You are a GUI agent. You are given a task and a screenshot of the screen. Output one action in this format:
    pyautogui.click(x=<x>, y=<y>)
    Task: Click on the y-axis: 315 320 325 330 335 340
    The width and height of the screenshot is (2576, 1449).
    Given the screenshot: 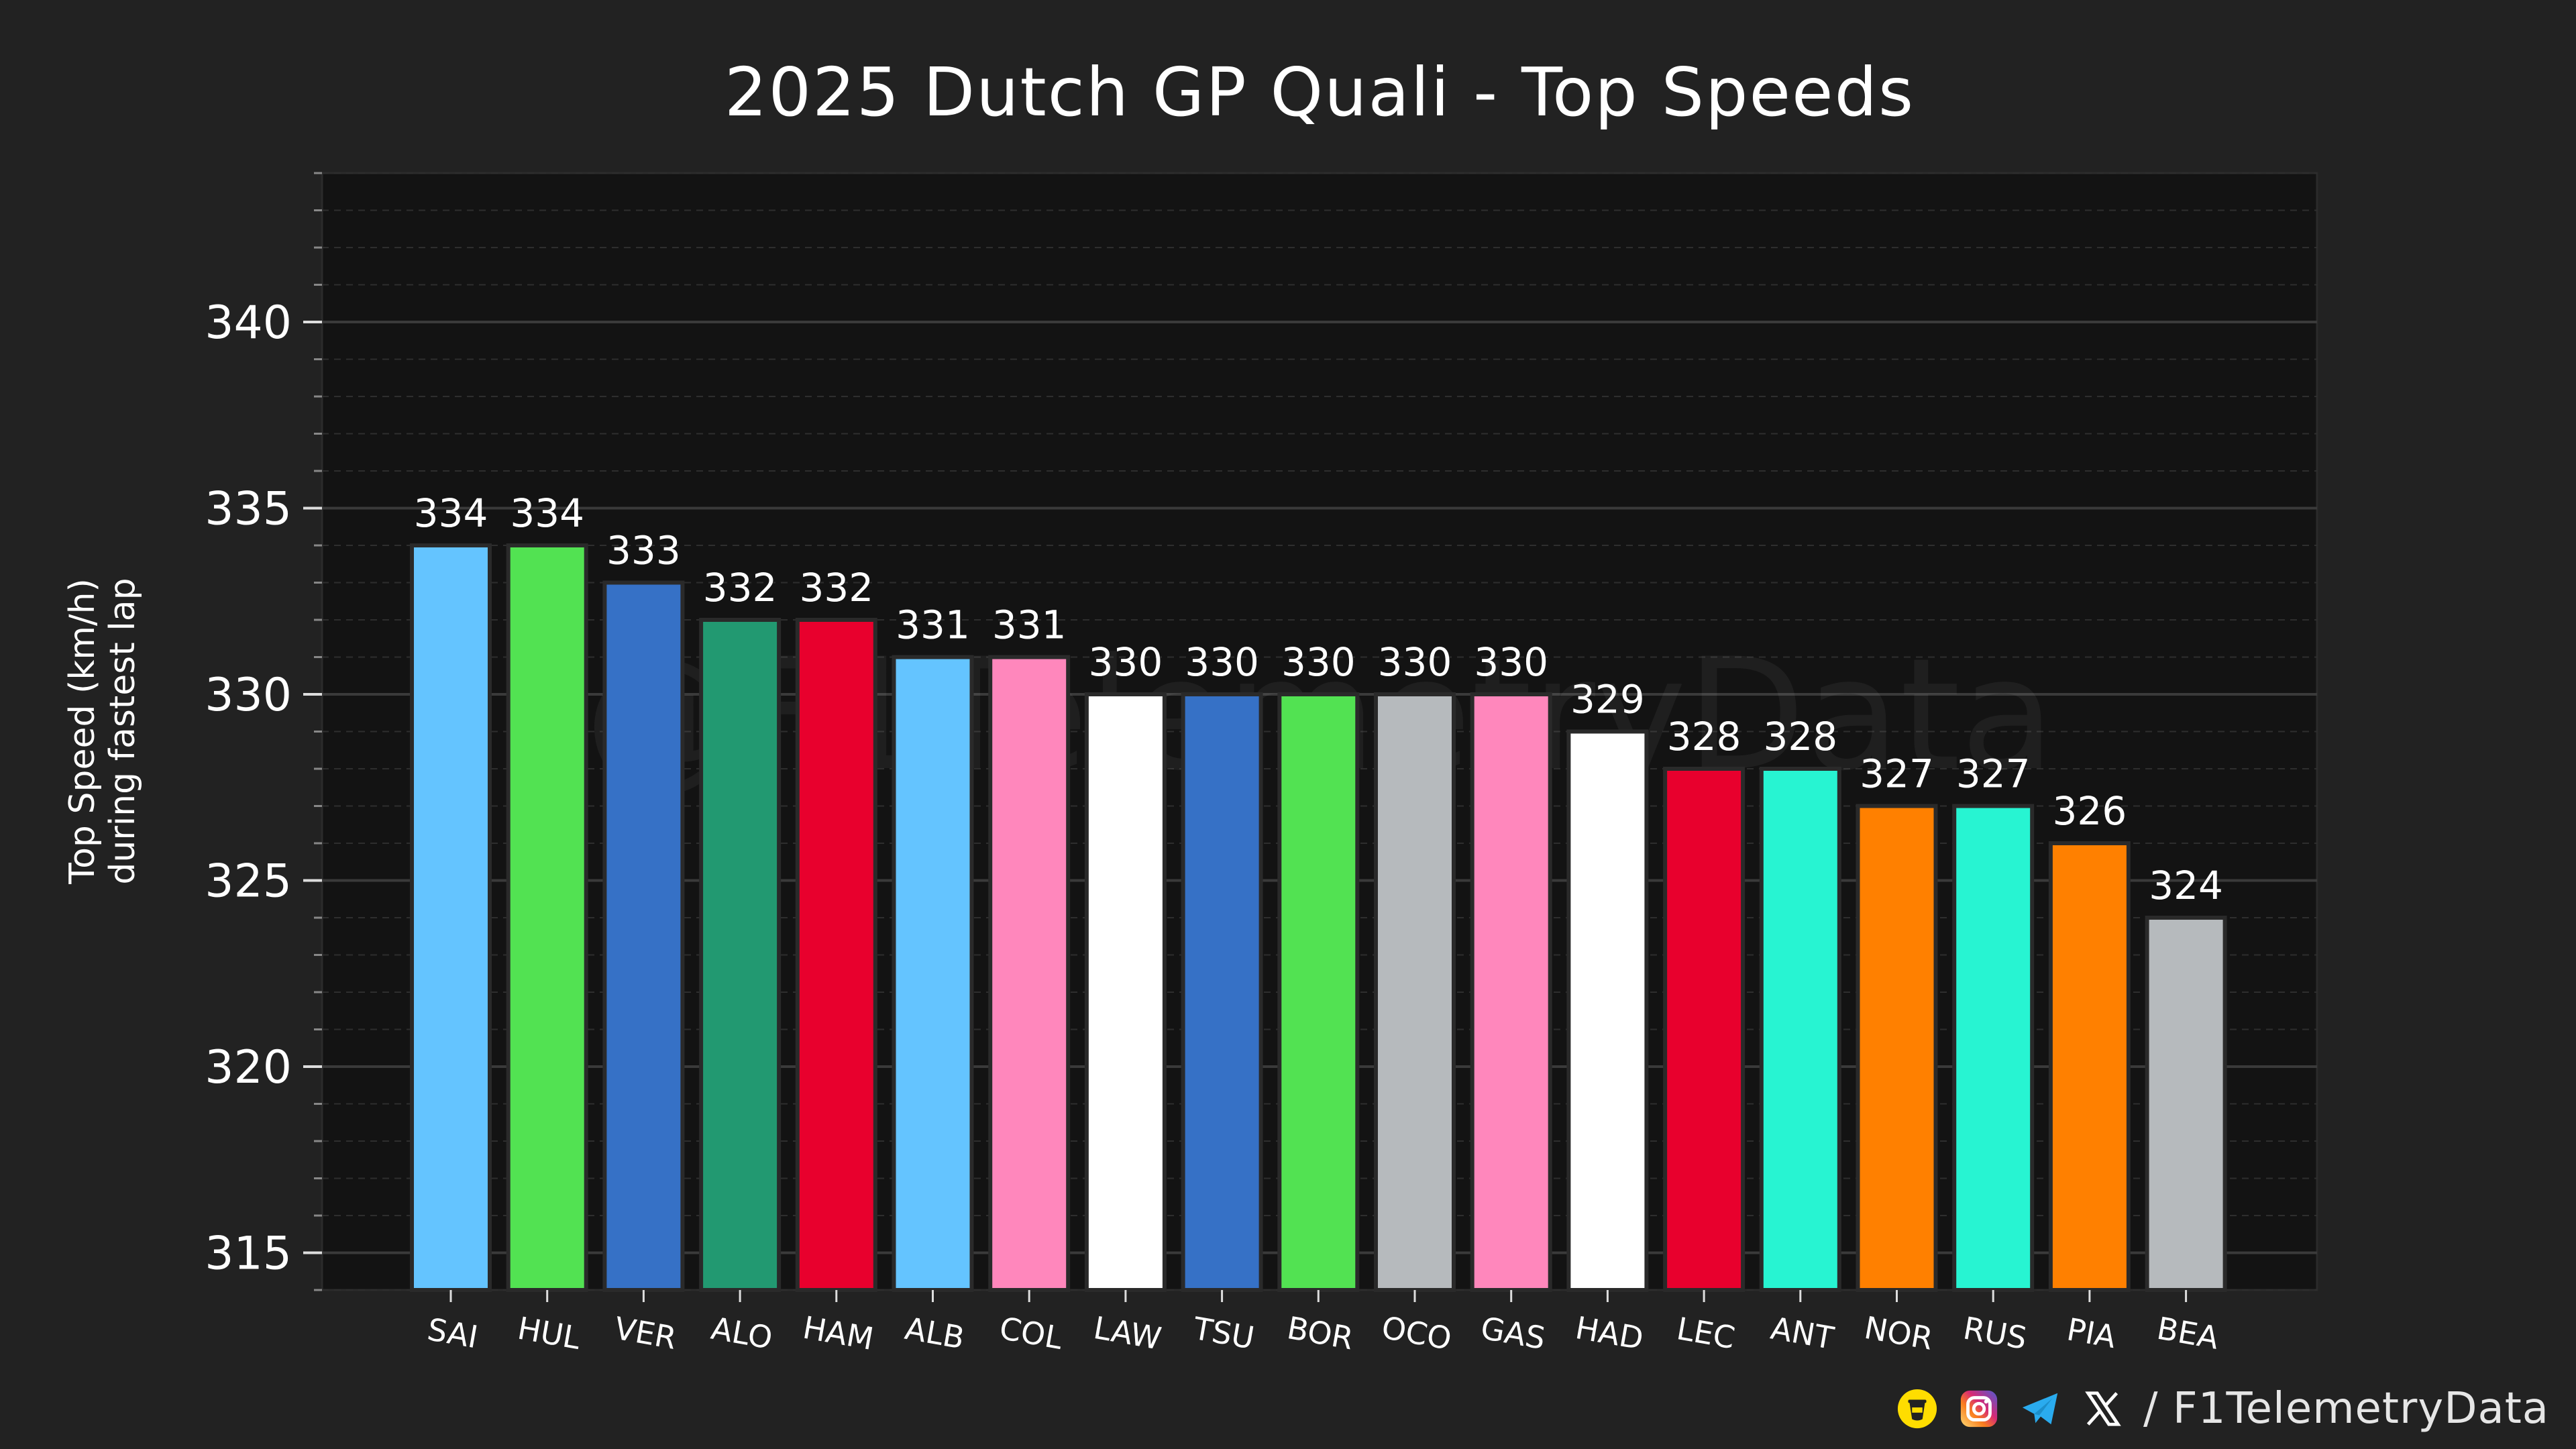 What is the action you would take?
    pyautogui.click(x=263, y=789)
    